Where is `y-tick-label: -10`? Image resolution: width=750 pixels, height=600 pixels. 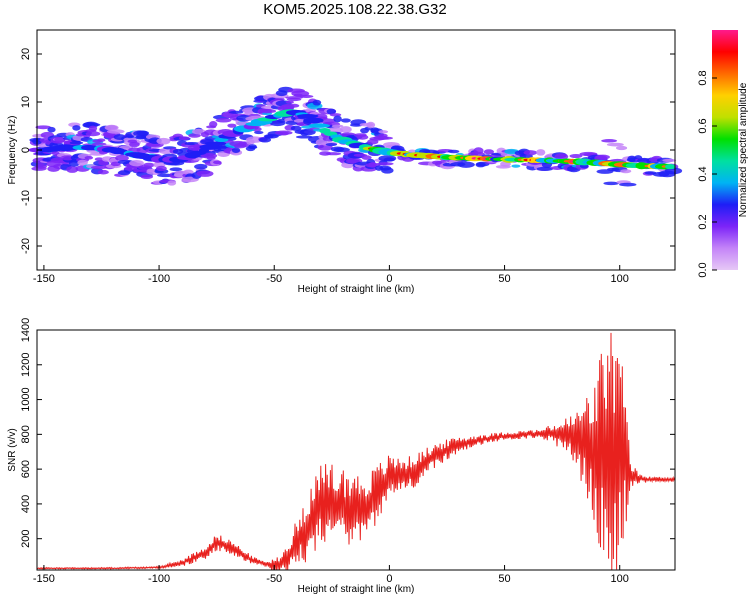
y-tick-label: -10 is located at coordinates (26, 198).